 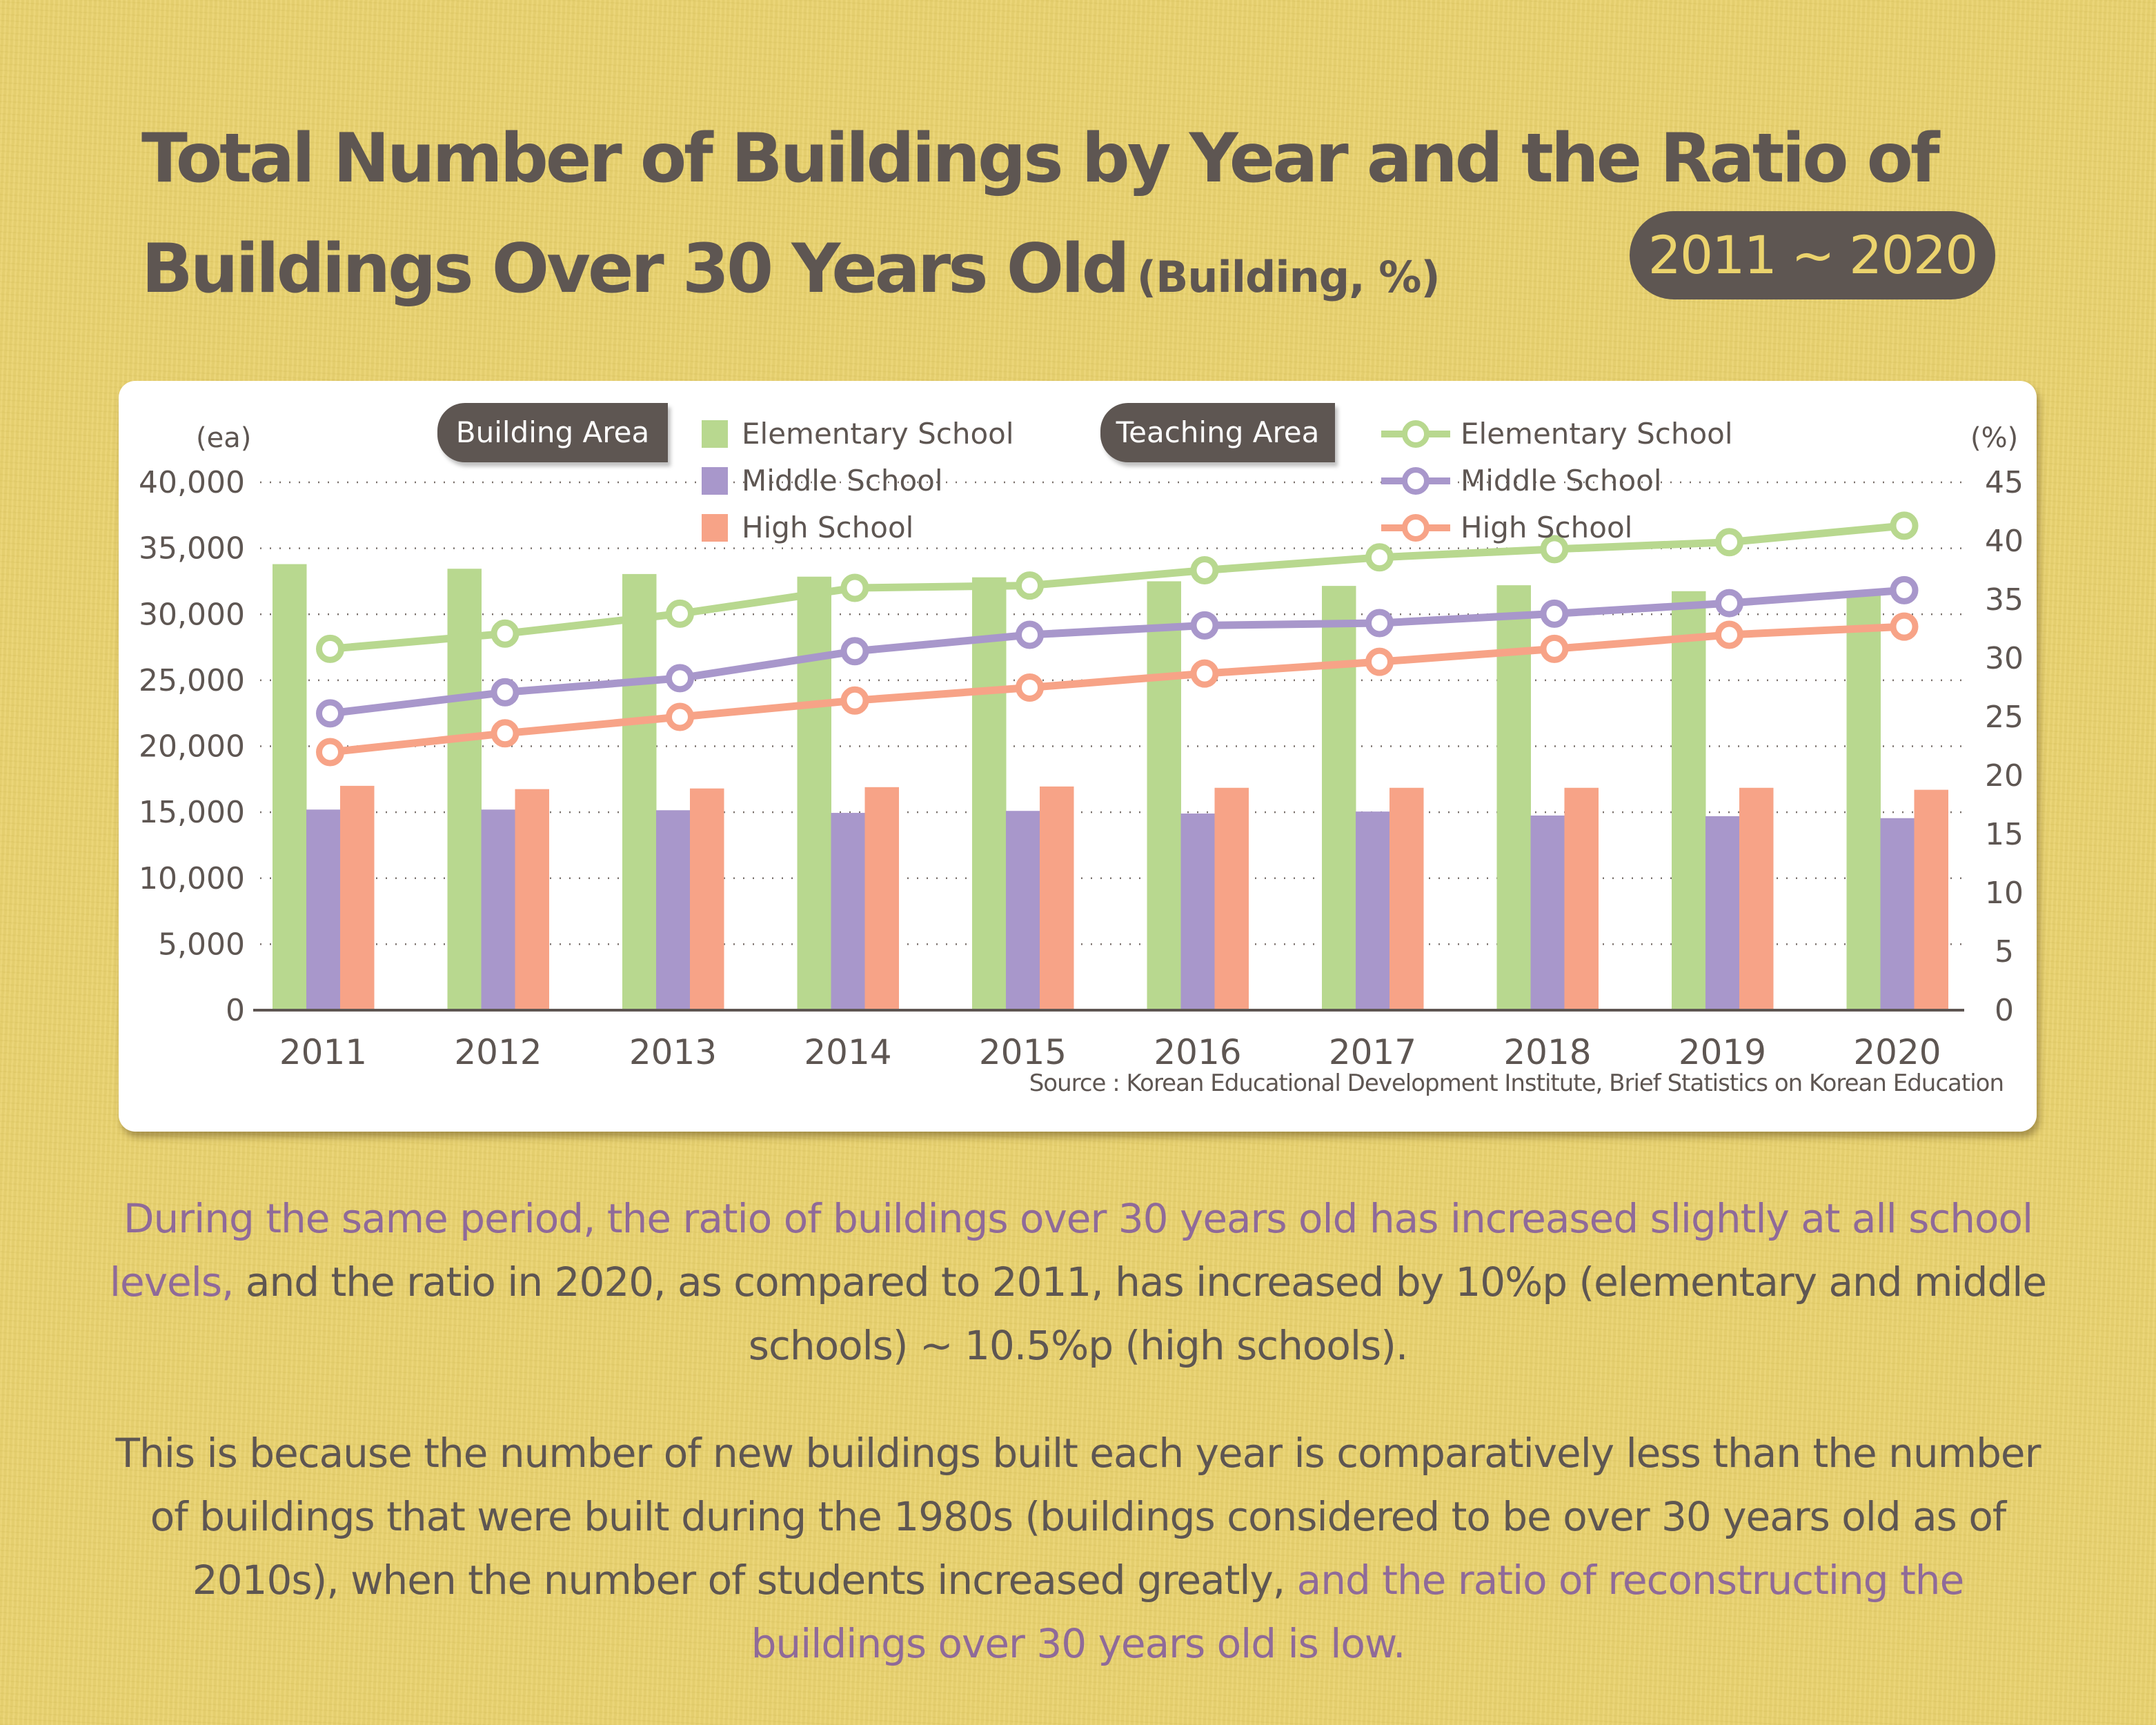 What do you see at coordinates (1030, 687) in the screenshot?
I see `point-high-school-2015` at bounding box center [1030, 687].